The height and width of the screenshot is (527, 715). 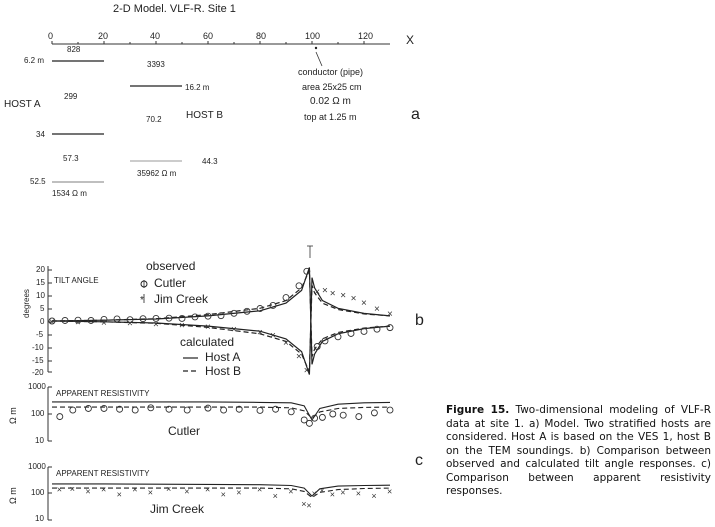 I want to click on legend-observed: observed, so click(x=171, y=266).